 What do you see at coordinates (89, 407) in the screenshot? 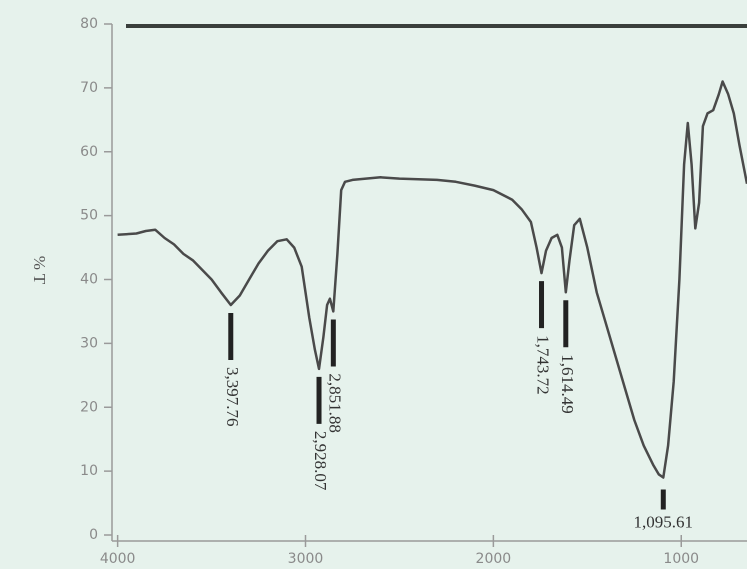
I see `y-tick-label: 20` at bounding box center [89, 407].